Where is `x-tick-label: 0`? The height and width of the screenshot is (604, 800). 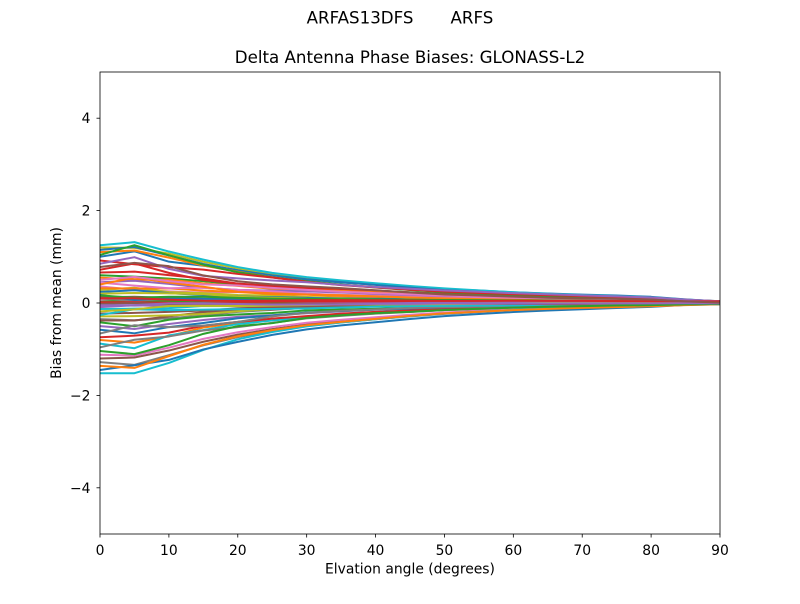
x-tick-label: 0 is located at coordinates (100, 551).